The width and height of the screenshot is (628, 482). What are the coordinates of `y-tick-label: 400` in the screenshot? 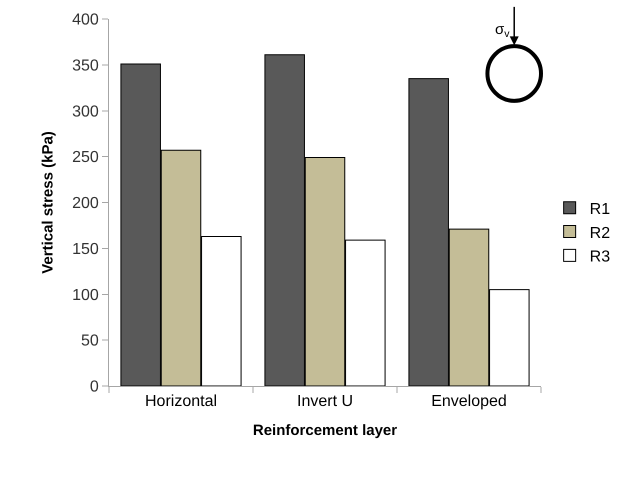 It's located at (85, 20).